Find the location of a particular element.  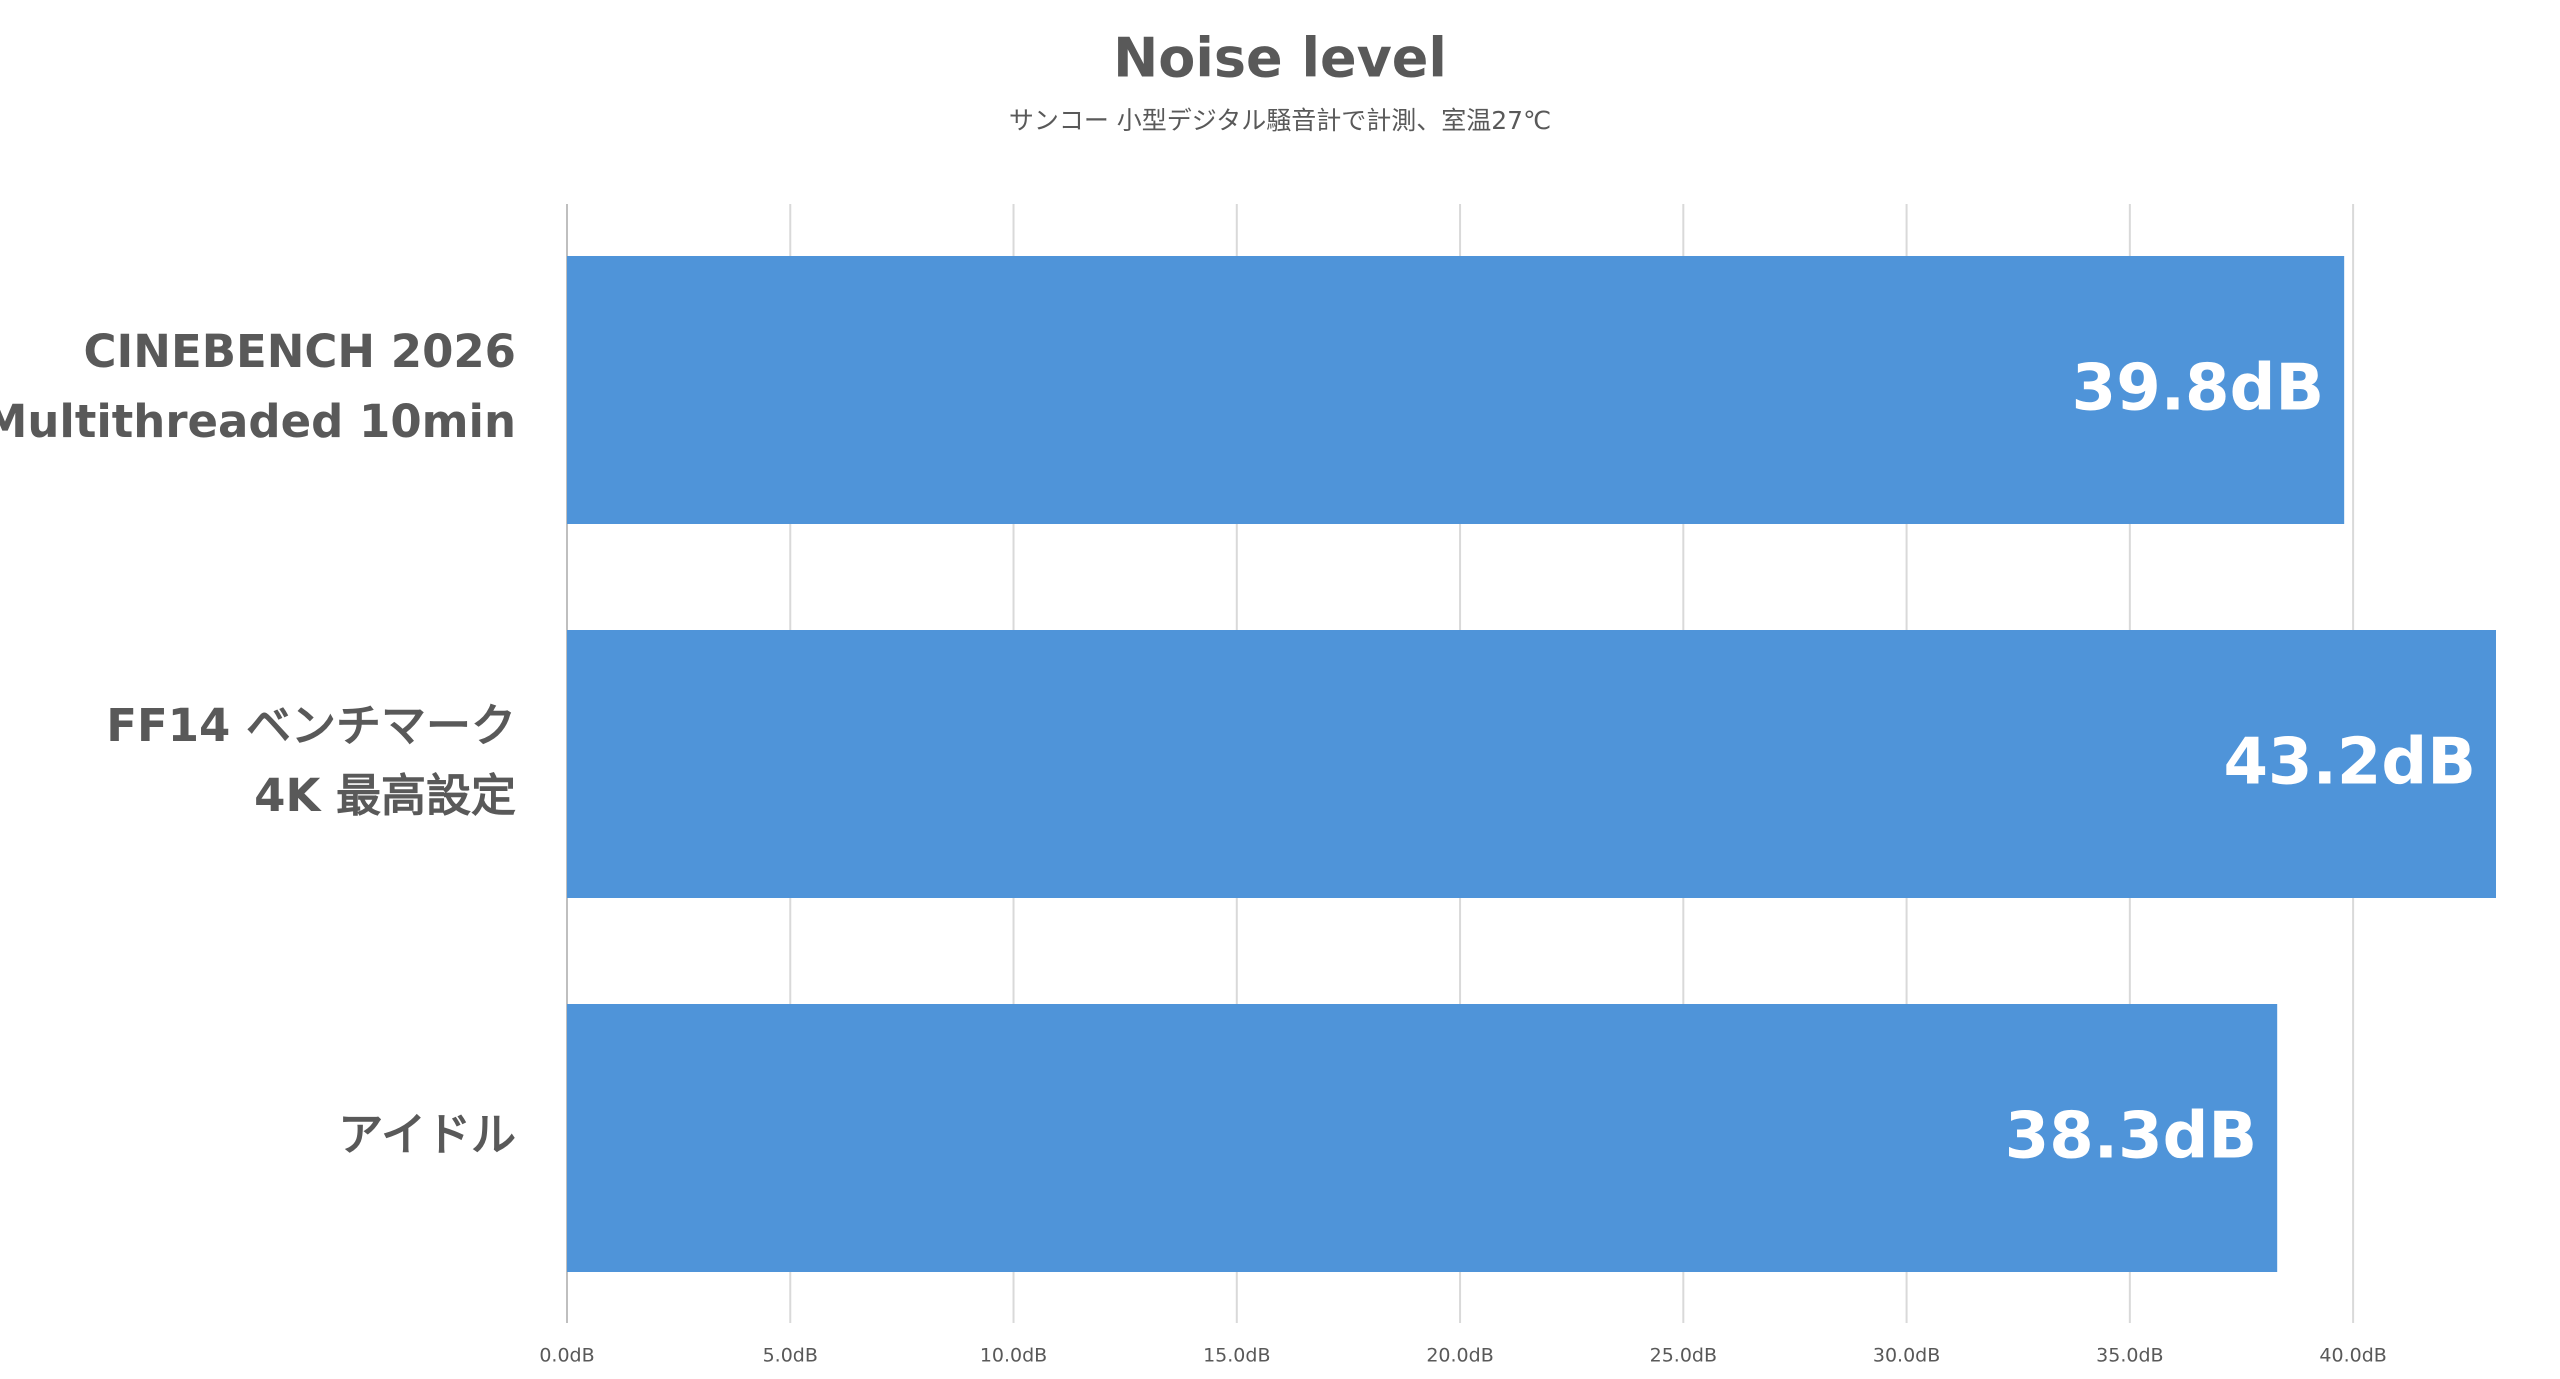

x-tick-label: 15.0dB is located at coordinates (1236, 1356).